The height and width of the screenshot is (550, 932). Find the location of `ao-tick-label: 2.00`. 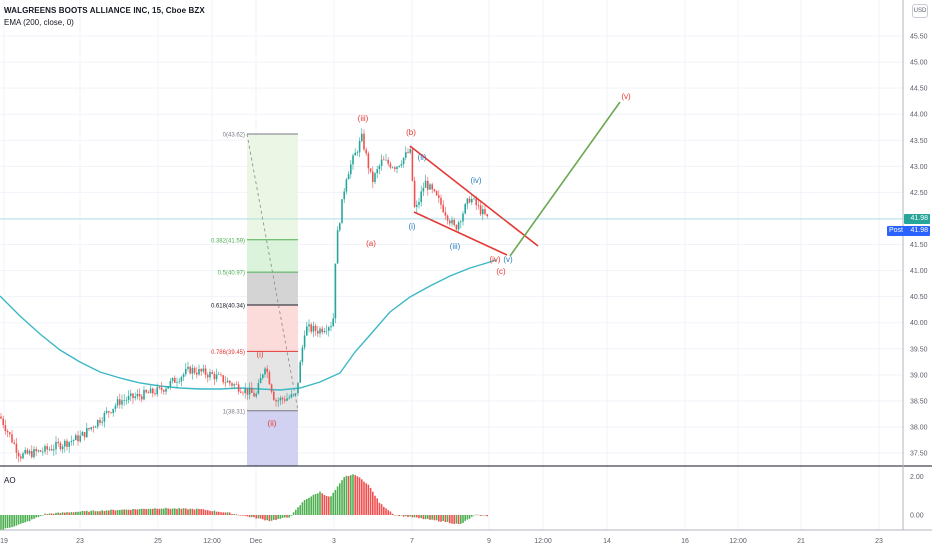

ao-tick-label: 2.00 is located at coordinates (917, 477).